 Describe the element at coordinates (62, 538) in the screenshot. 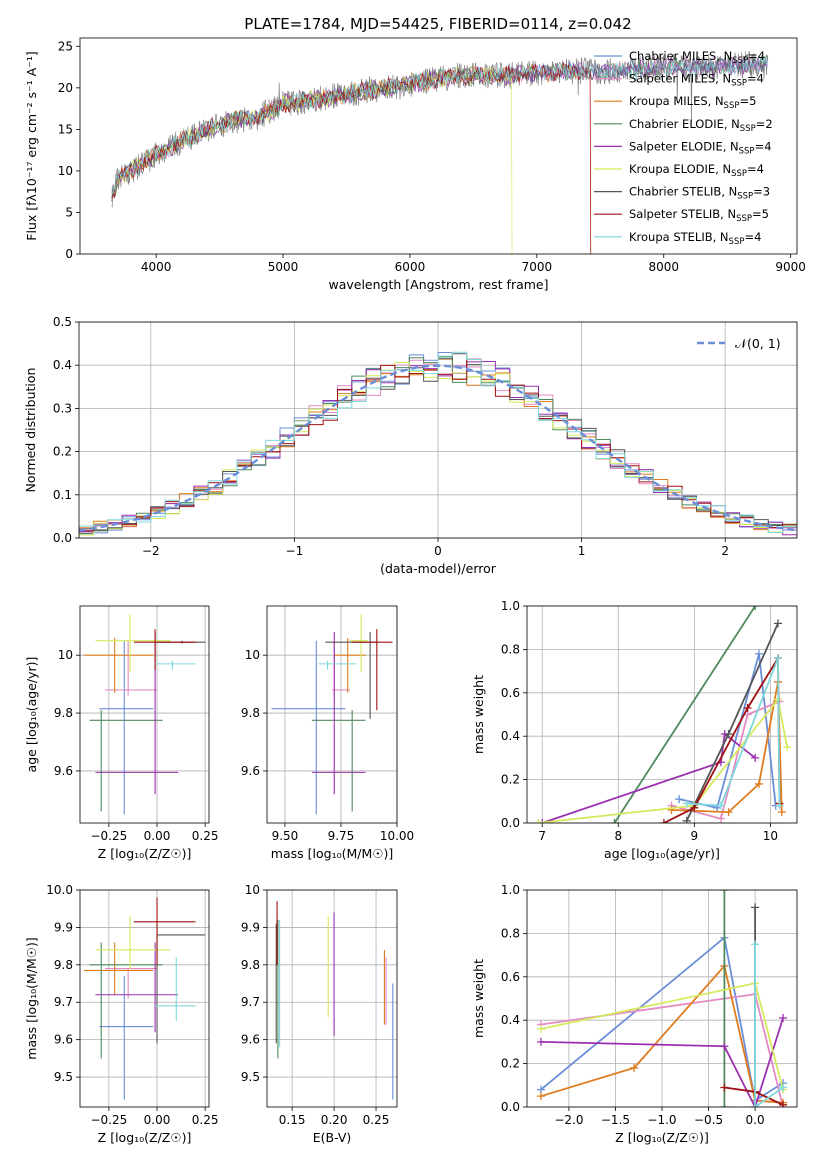

I see `y-tick-label: 0.0` at that location.